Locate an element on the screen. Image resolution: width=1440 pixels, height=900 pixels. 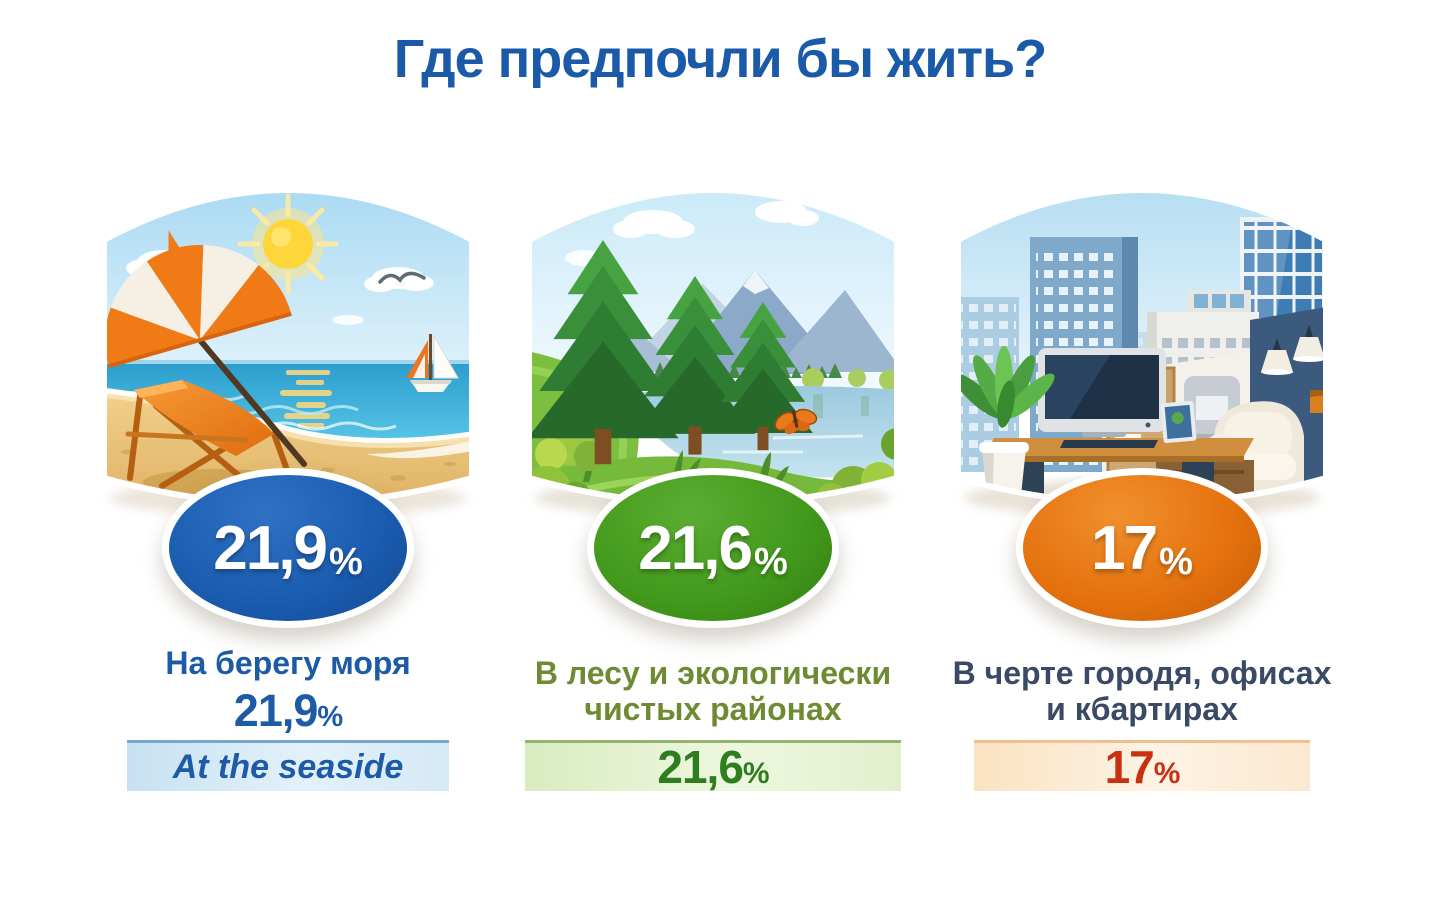
sun-reflection is located at coordinates (306, 399).